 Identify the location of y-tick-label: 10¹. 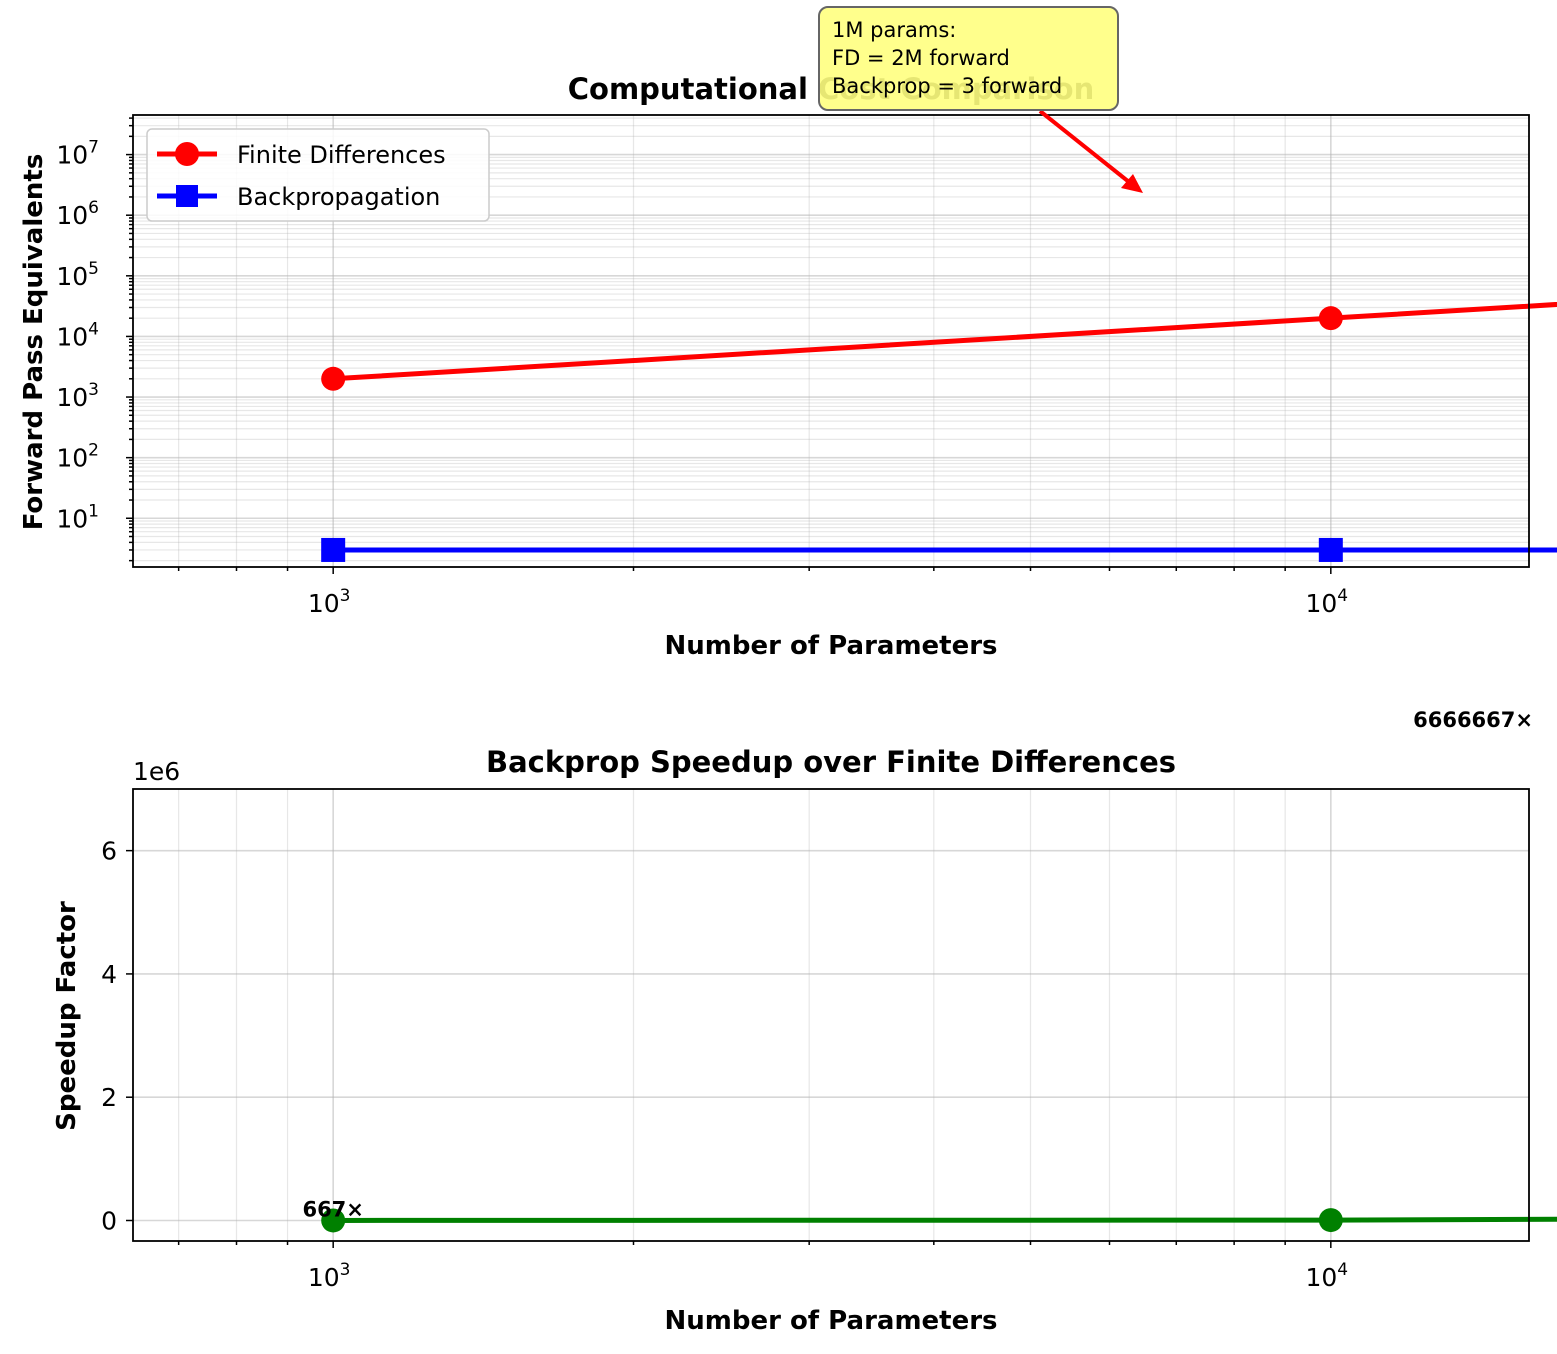
(77, 517).